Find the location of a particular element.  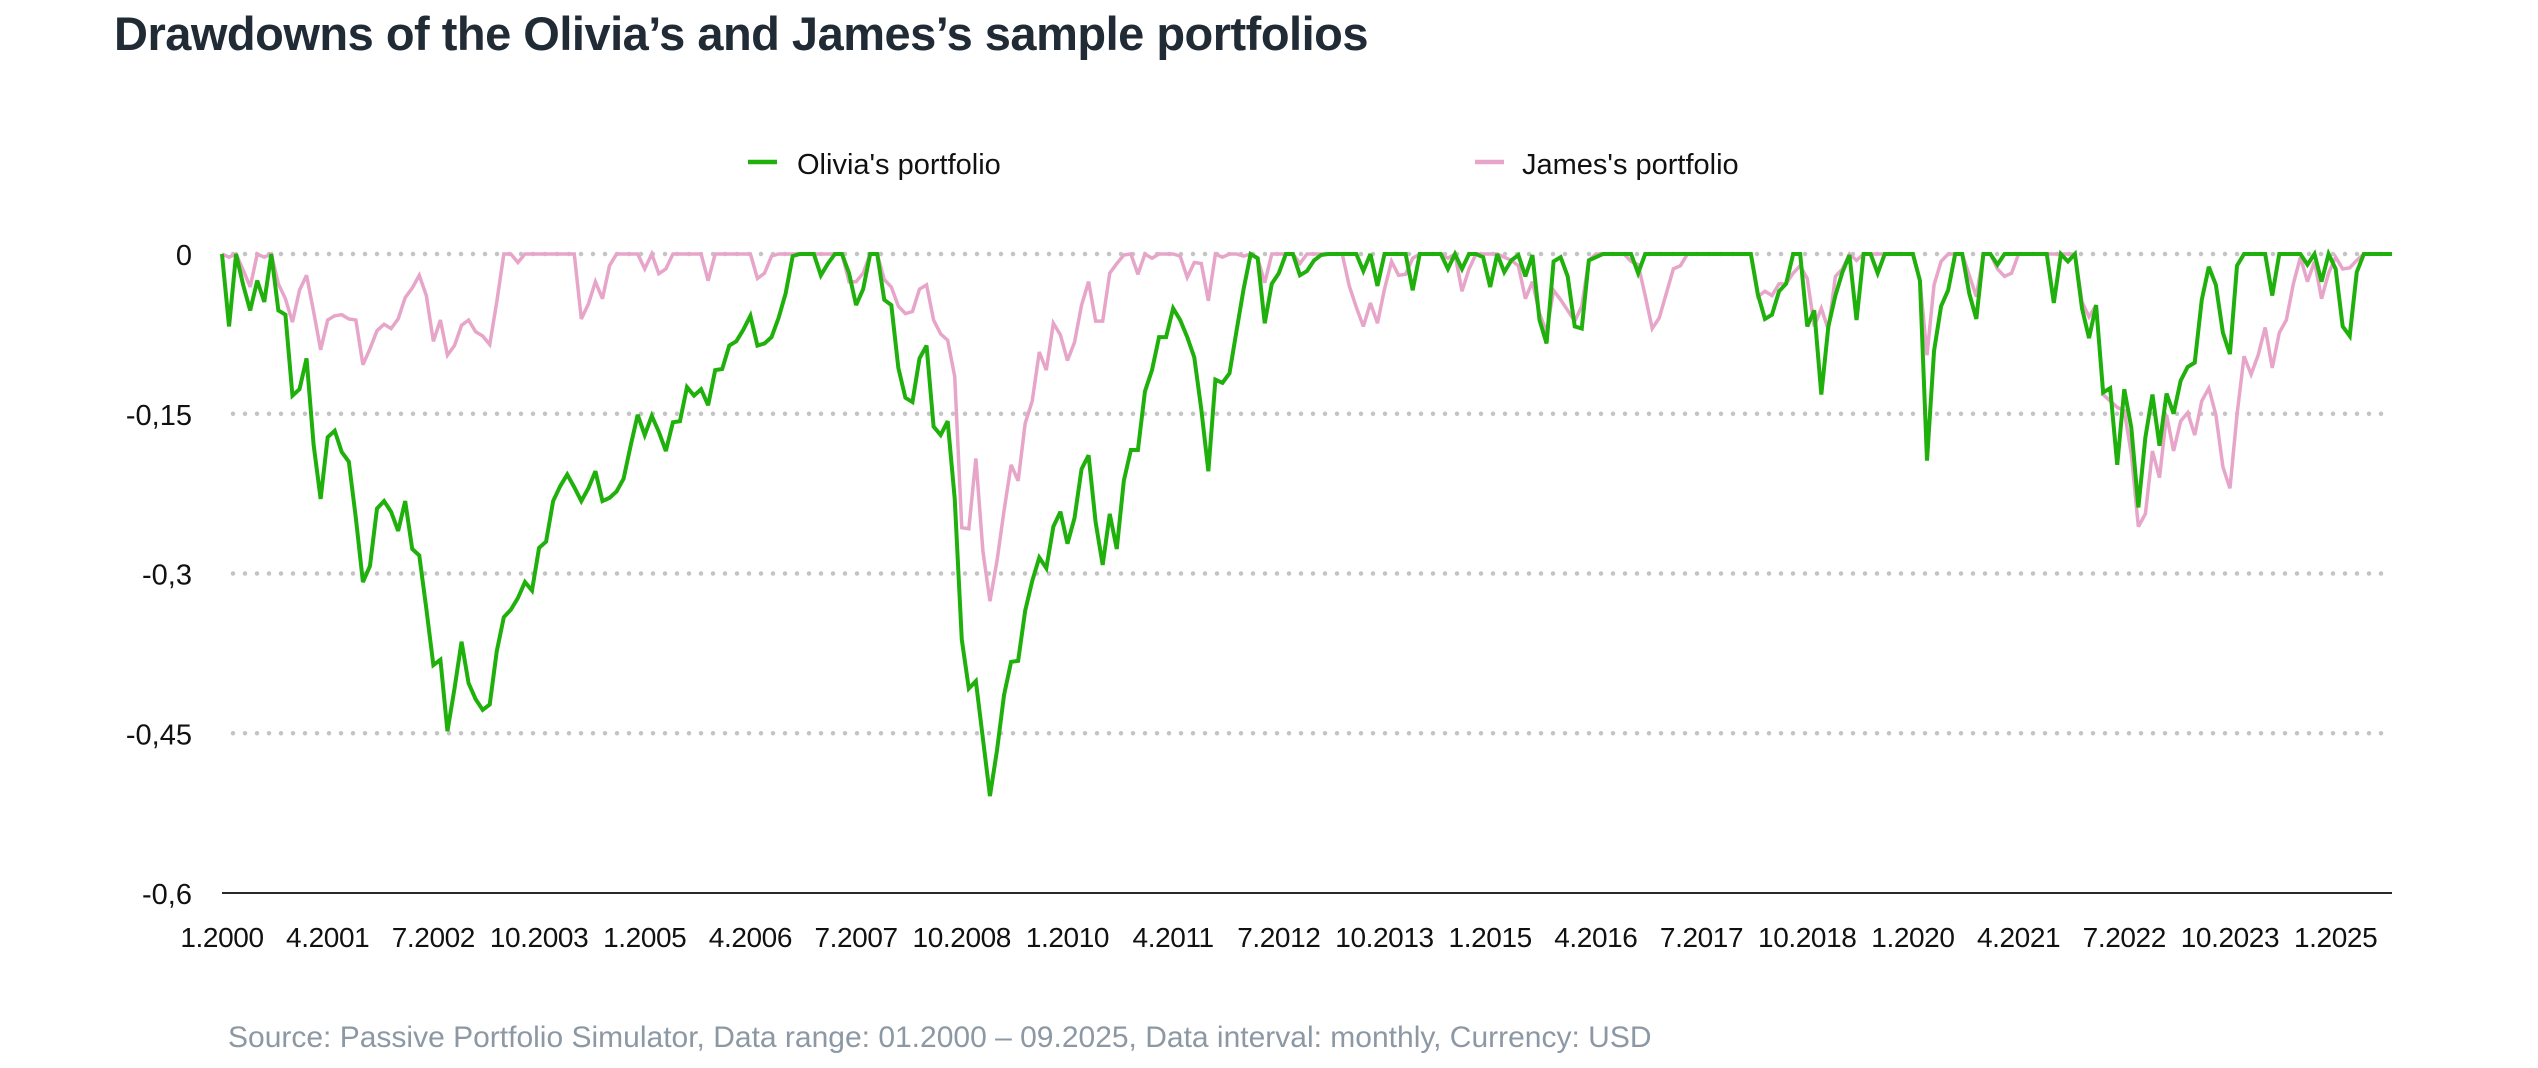

x-tick-label: 4.2016 is located at coordinates (1595, 937).